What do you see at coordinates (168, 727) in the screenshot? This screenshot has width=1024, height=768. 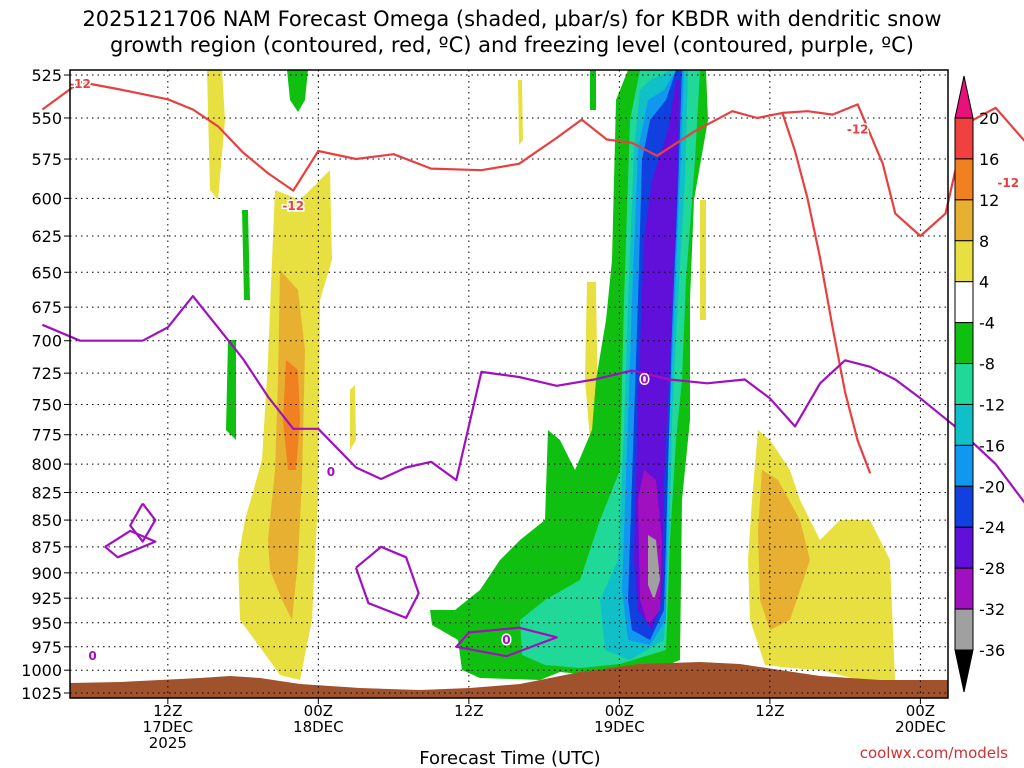 I see `x-tick-label: 17DEC` at bounding box center [168, 727].